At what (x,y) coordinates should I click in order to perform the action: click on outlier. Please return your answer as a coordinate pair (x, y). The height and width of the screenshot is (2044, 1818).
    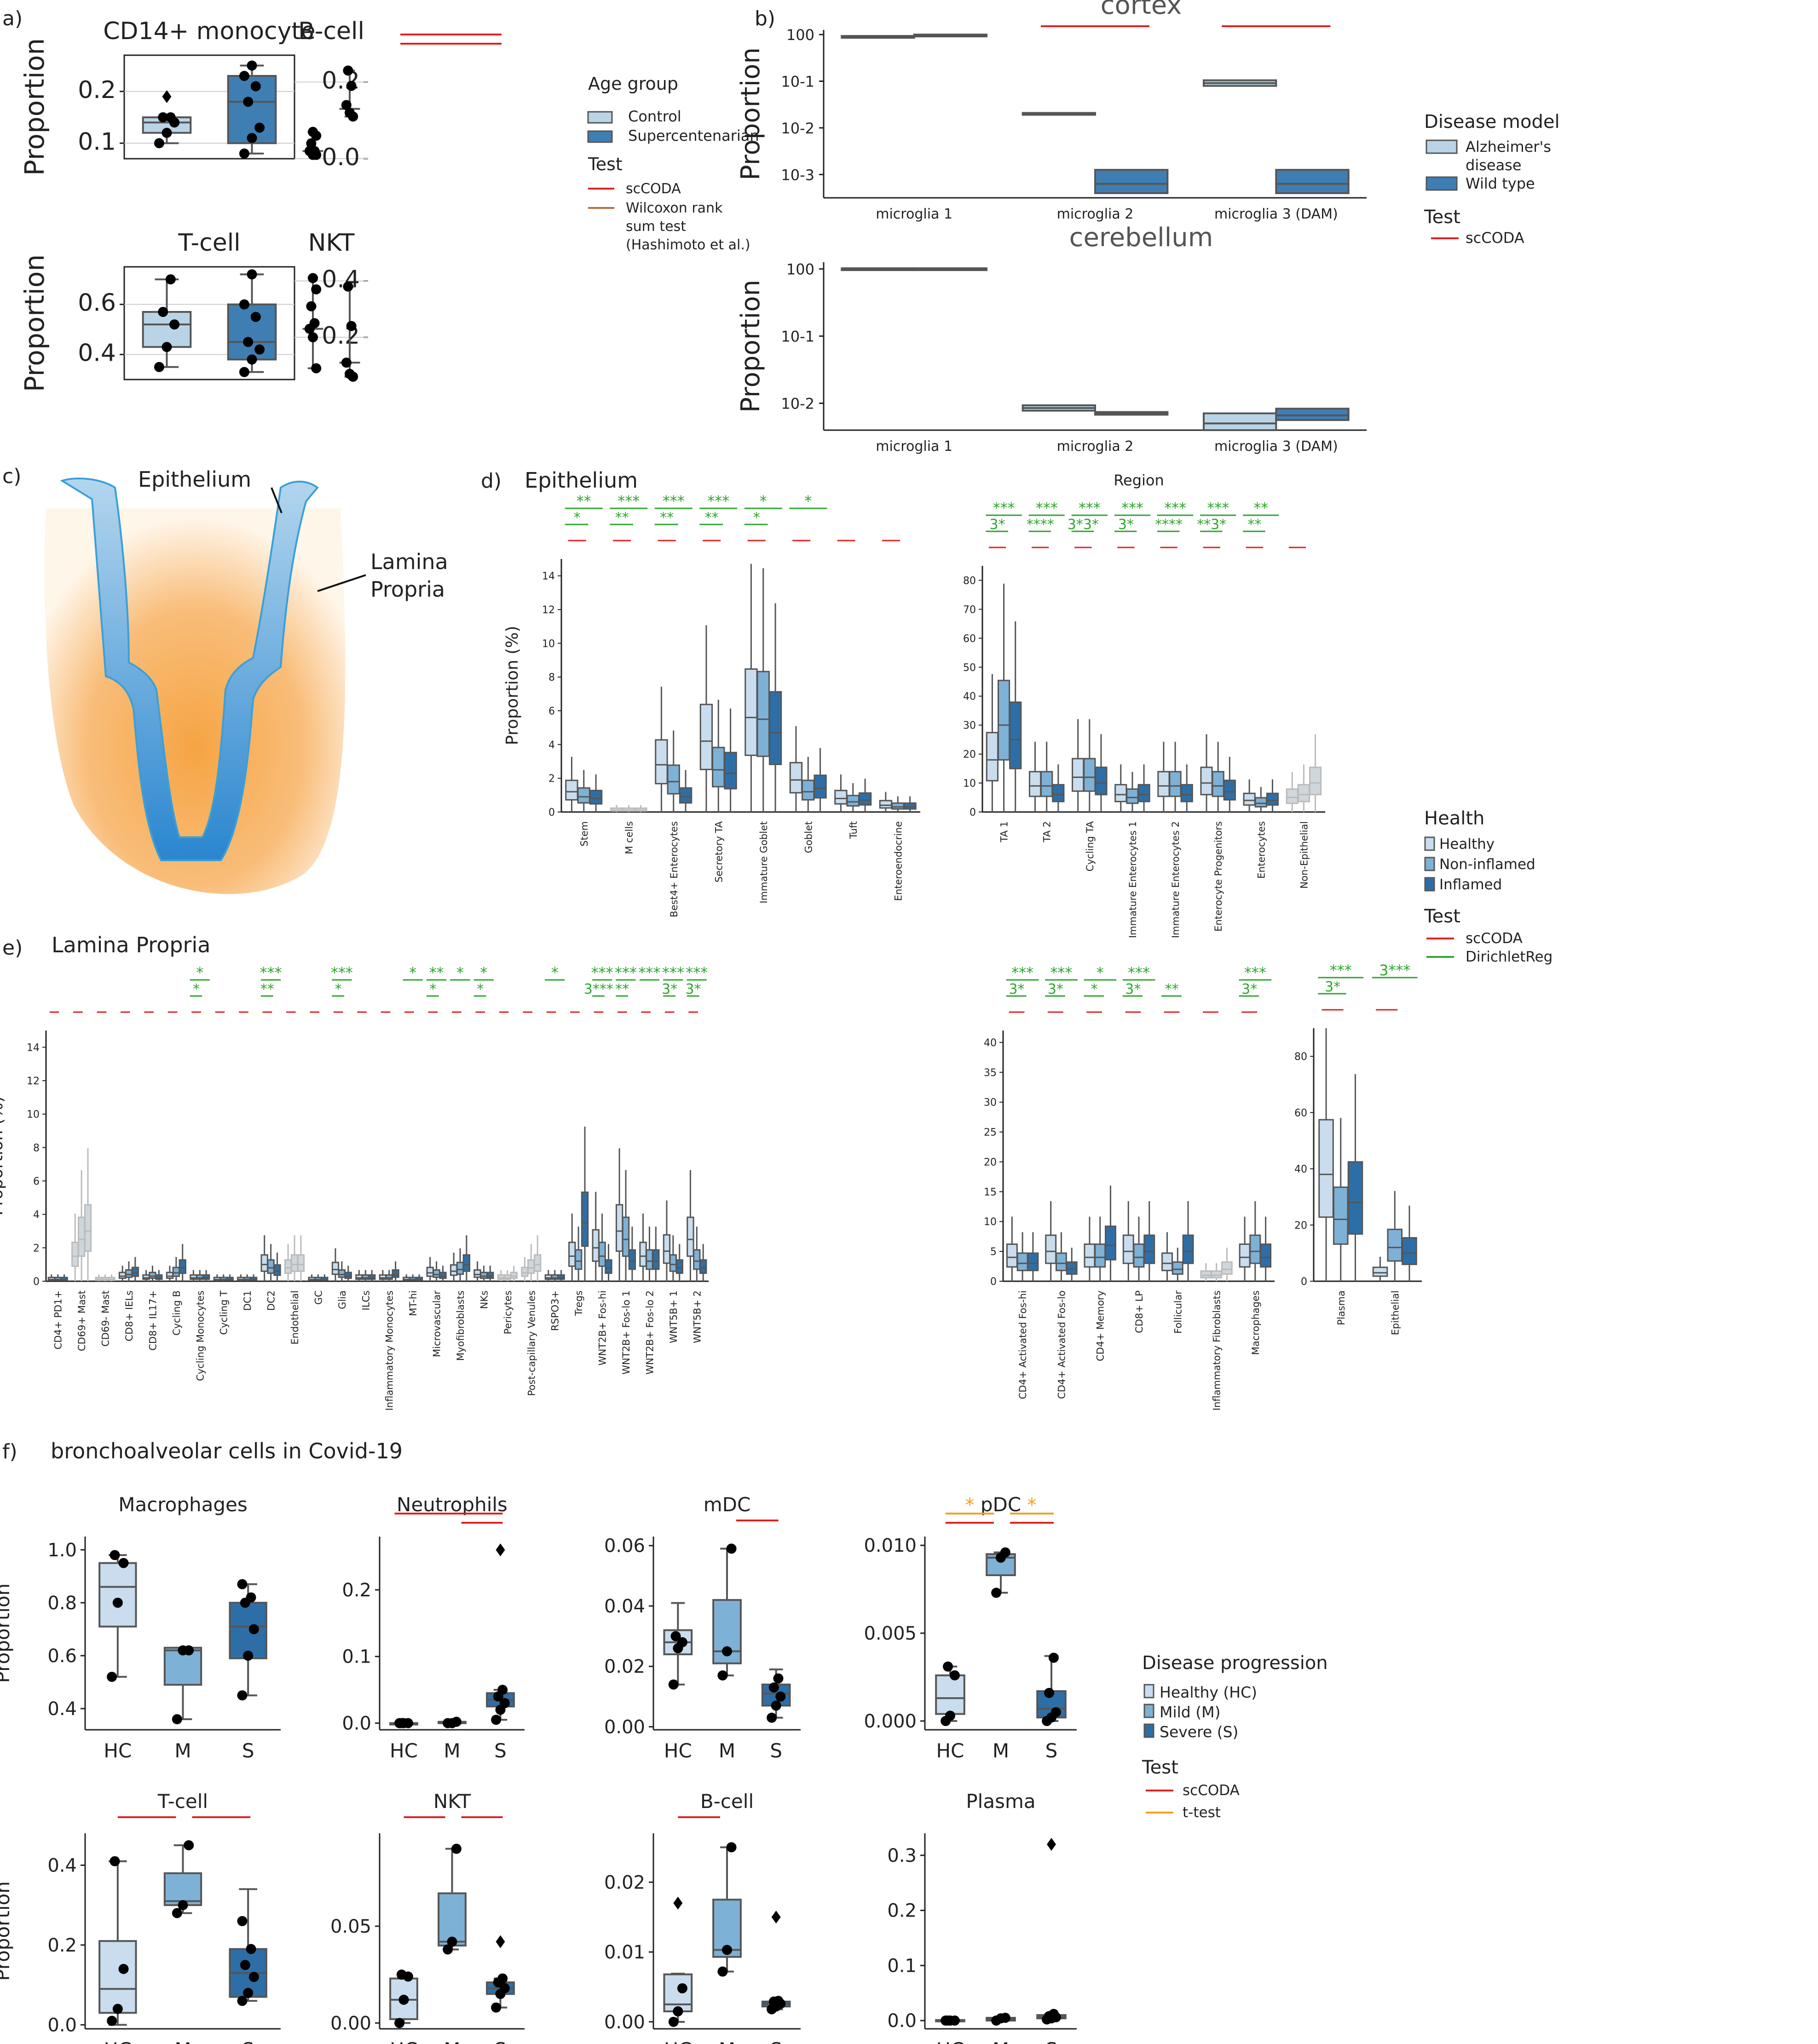
    Looking at the image, I should click on (500, 1941).